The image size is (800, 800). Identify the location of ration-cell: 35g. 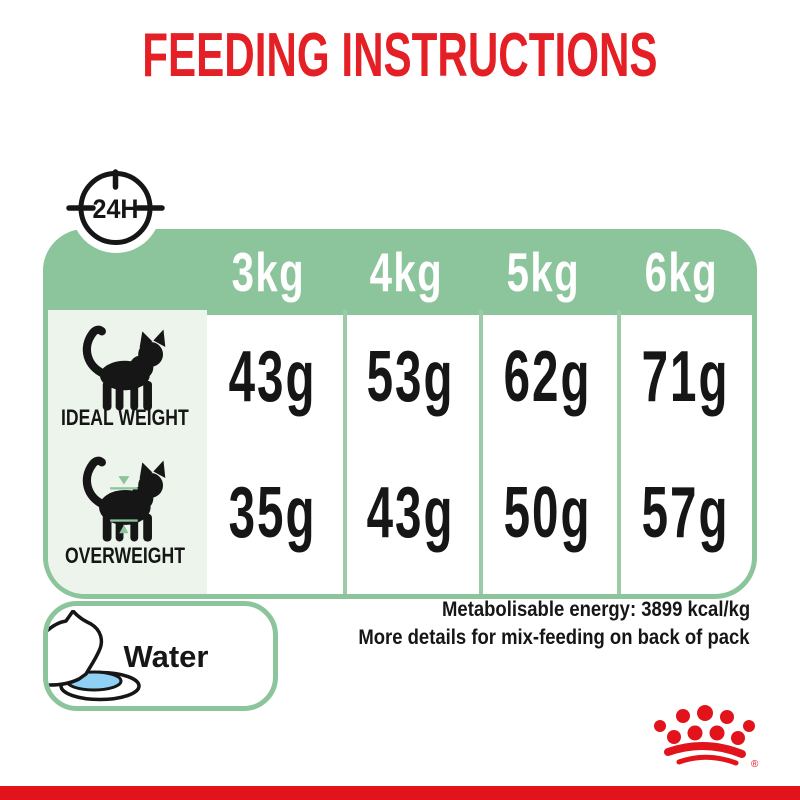
(273, 513).